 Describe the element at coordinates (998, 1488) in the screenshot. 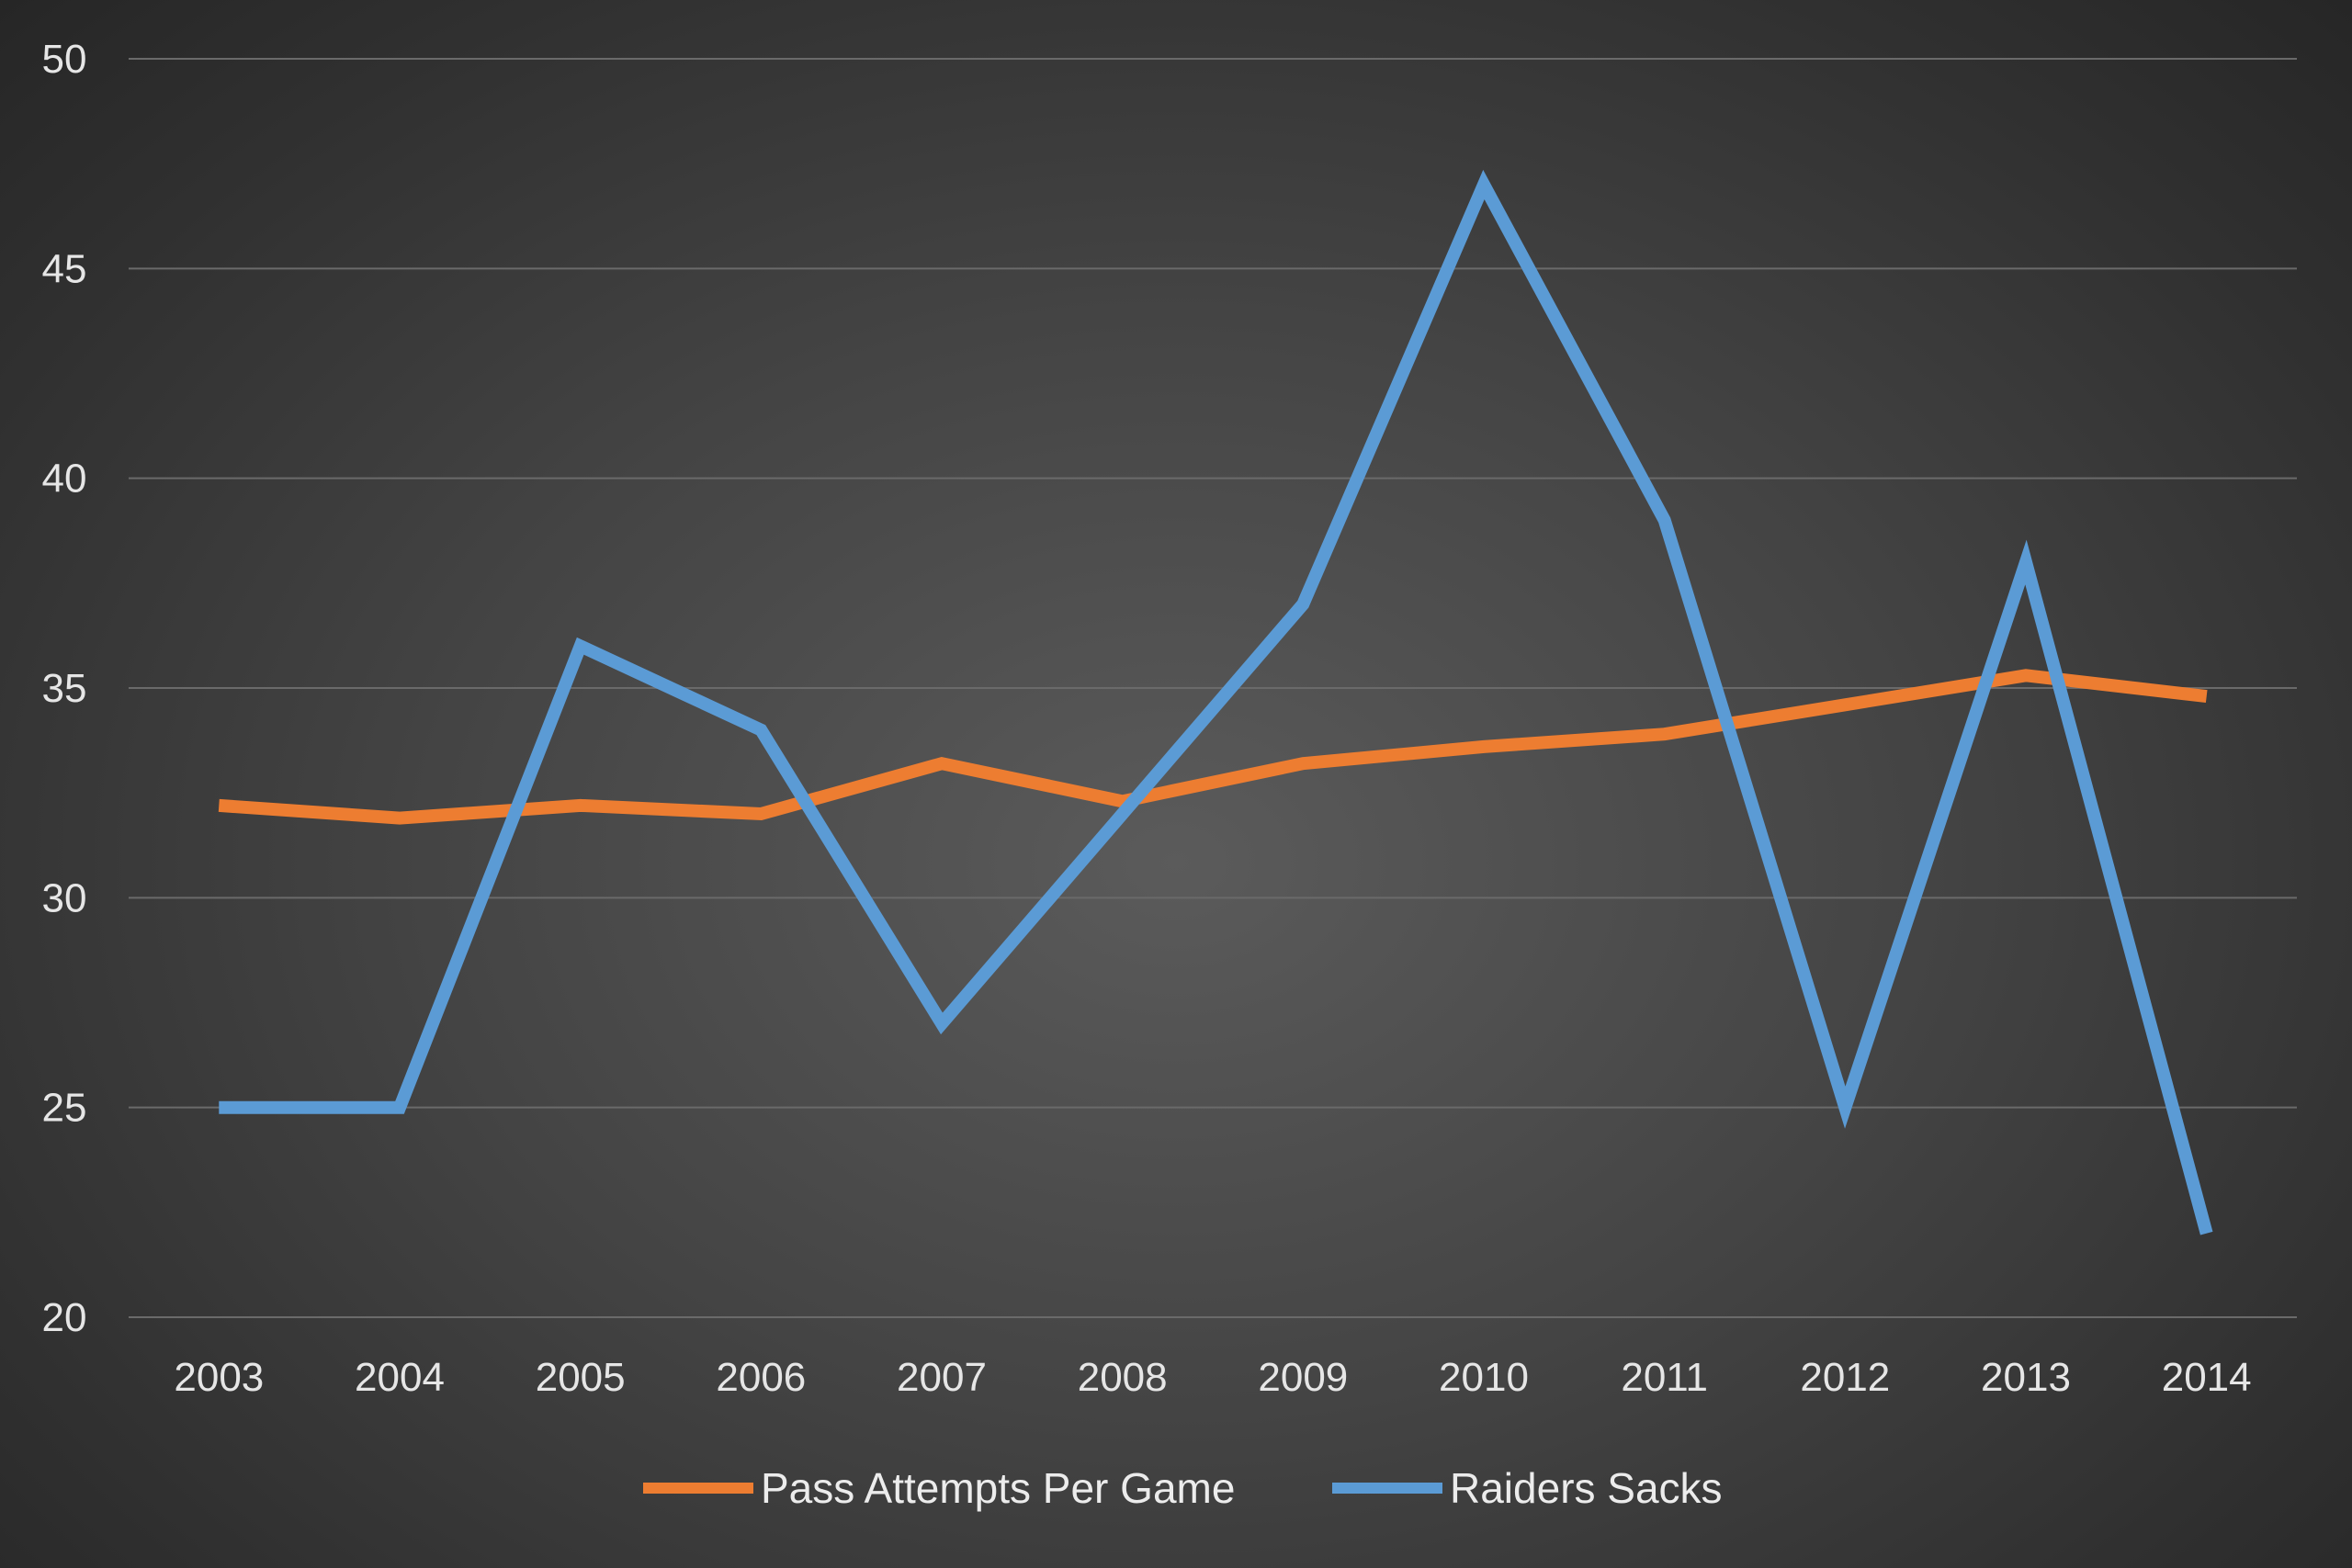

I see `legend-label: Pass Attempts Per Game` at that location.